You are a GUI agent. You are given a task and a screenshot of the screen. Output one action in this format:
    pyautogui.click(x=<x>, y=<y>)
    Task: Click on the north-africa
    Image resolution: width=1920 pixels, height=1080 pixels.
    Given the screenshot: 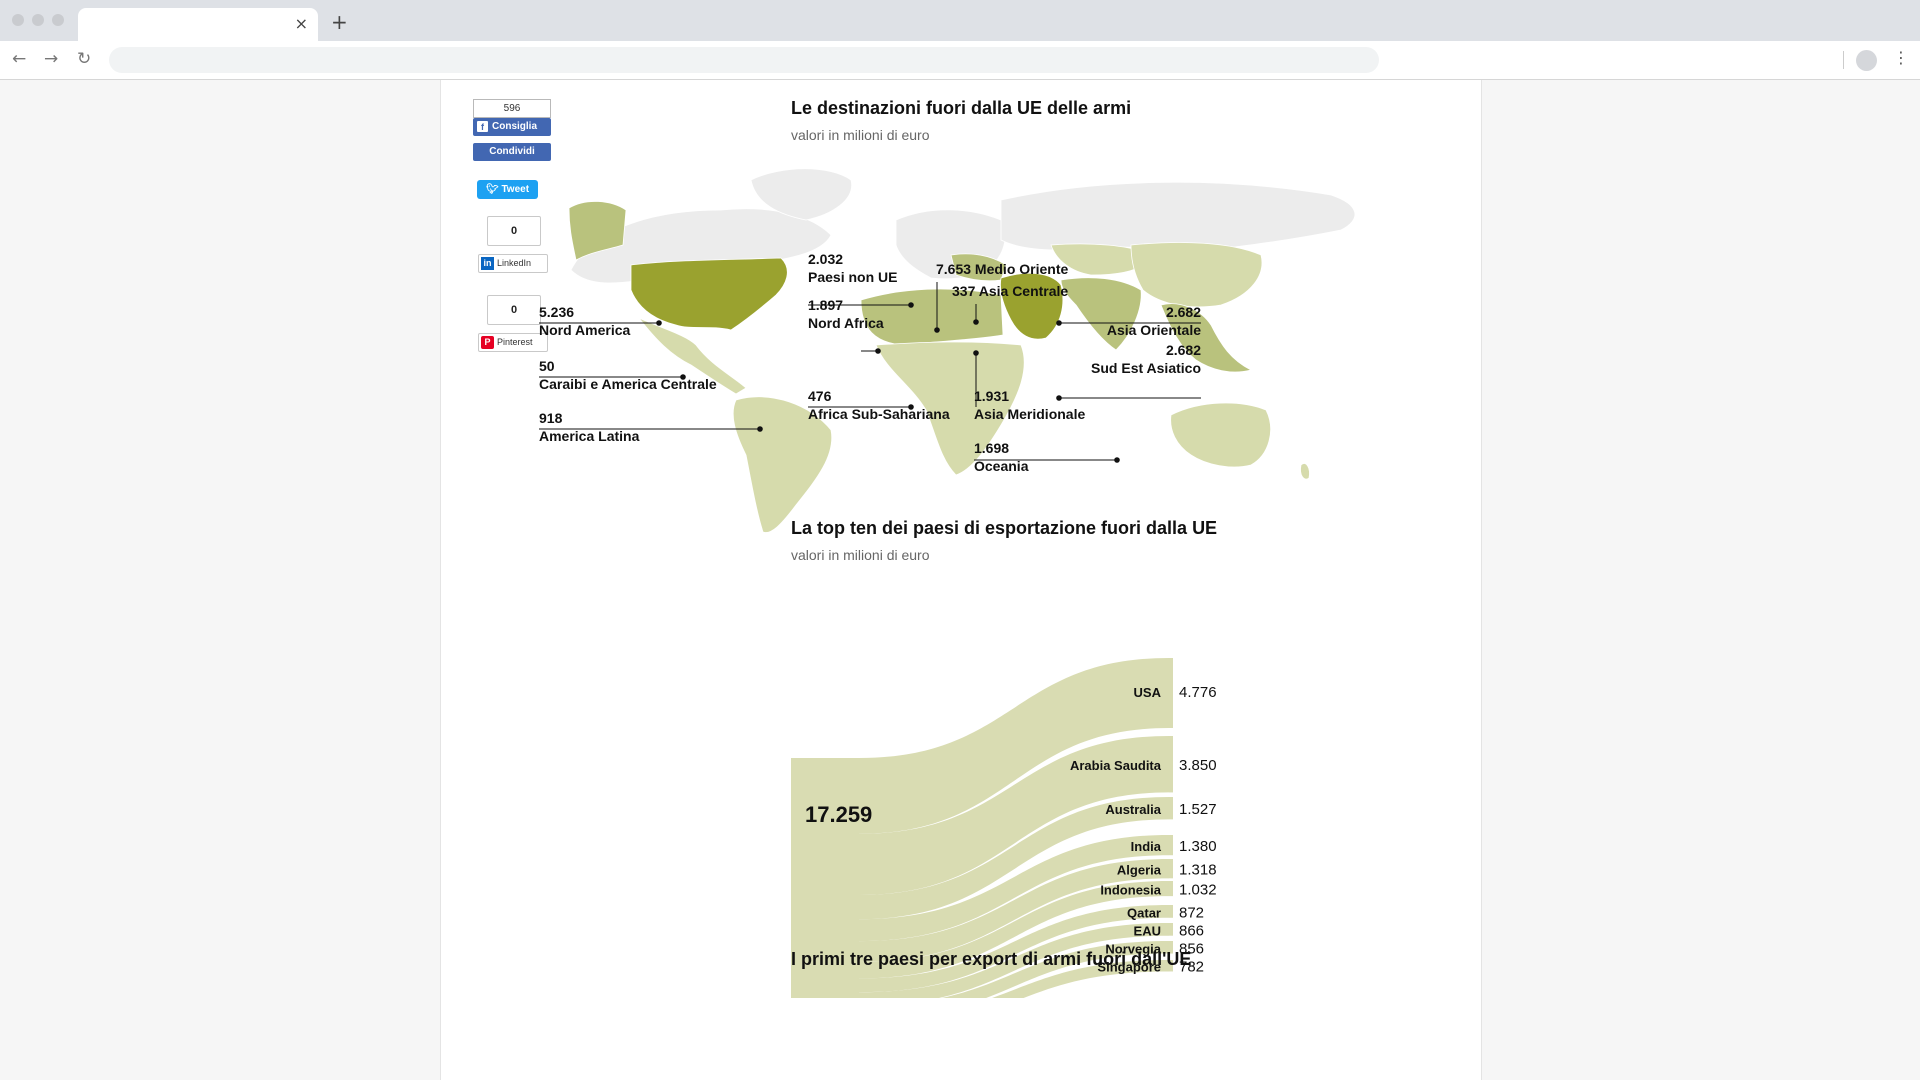 What is the action you would take?
    pyautogui.click(x=932, y=317)
    